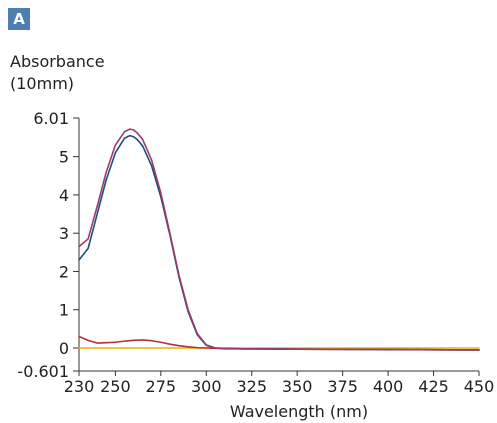  What do you see at coordinates (64, 195) in the screenshot?
I see `y-tick-label: 4` at bounding box center [64, 195].